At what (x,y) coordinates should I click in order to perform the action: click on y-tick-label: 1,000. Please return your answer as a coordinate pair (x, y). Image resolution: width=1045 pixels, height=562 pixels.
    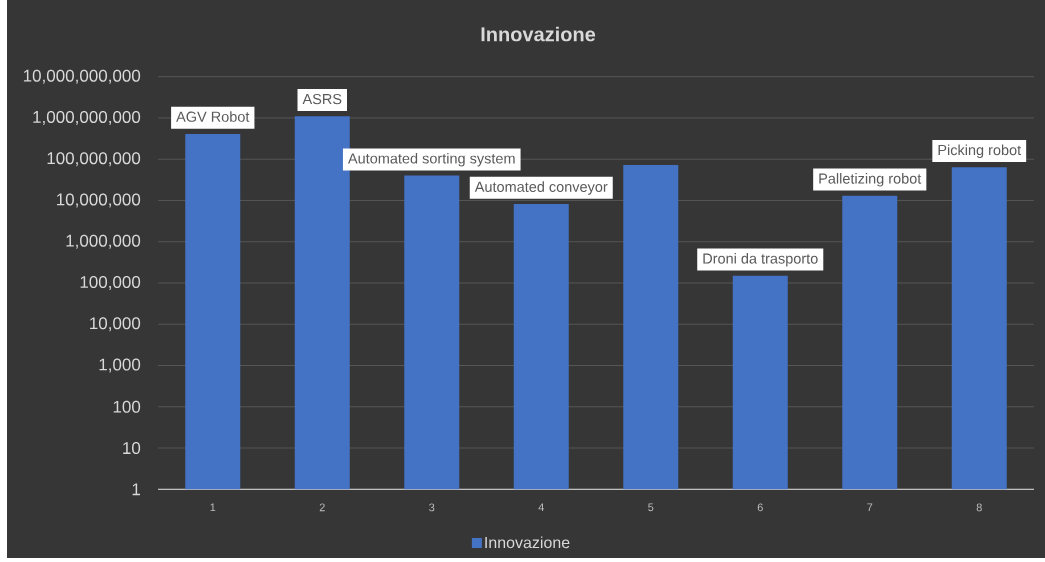
    Looking at the image, I should click on (120, 365).